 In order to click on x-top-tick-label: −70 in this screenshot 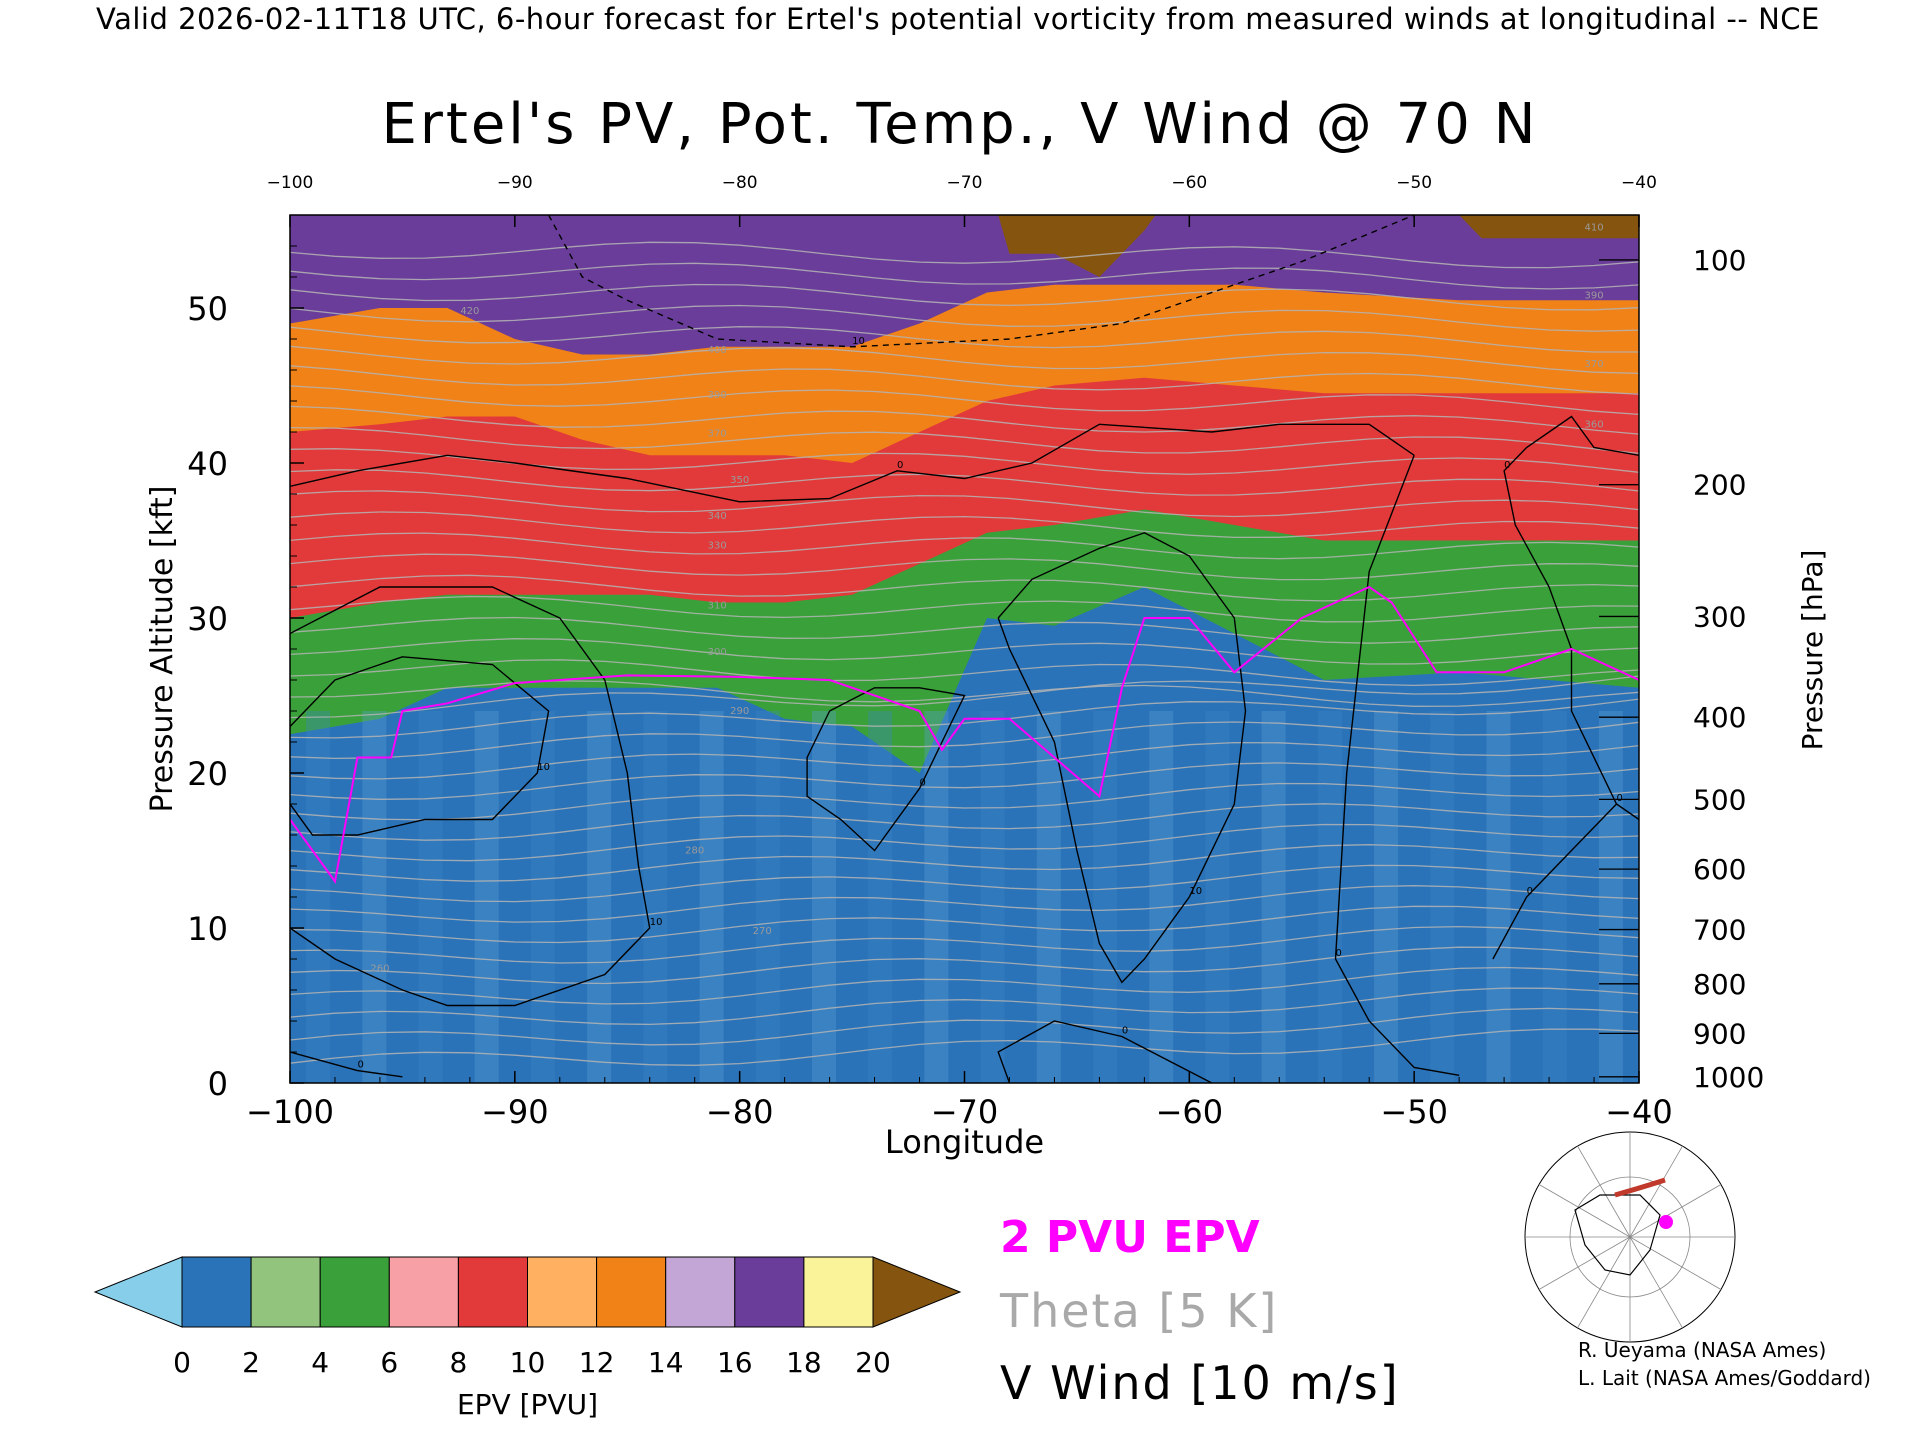, I will do `click(965, 183)`.